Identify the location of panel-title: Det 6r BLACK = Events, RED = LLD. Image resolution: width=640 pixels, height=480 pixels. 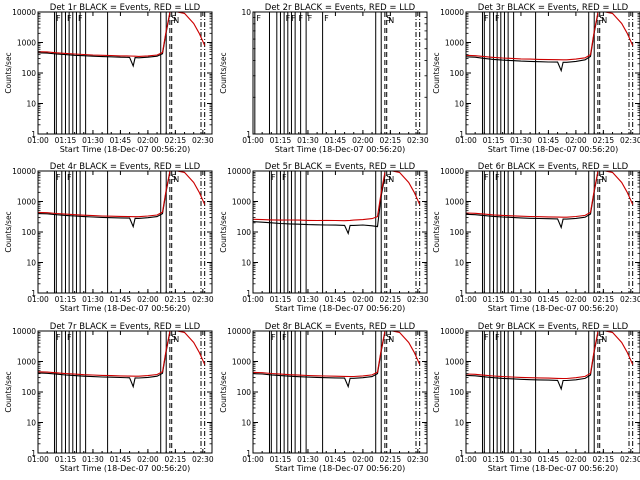
(553, 167).